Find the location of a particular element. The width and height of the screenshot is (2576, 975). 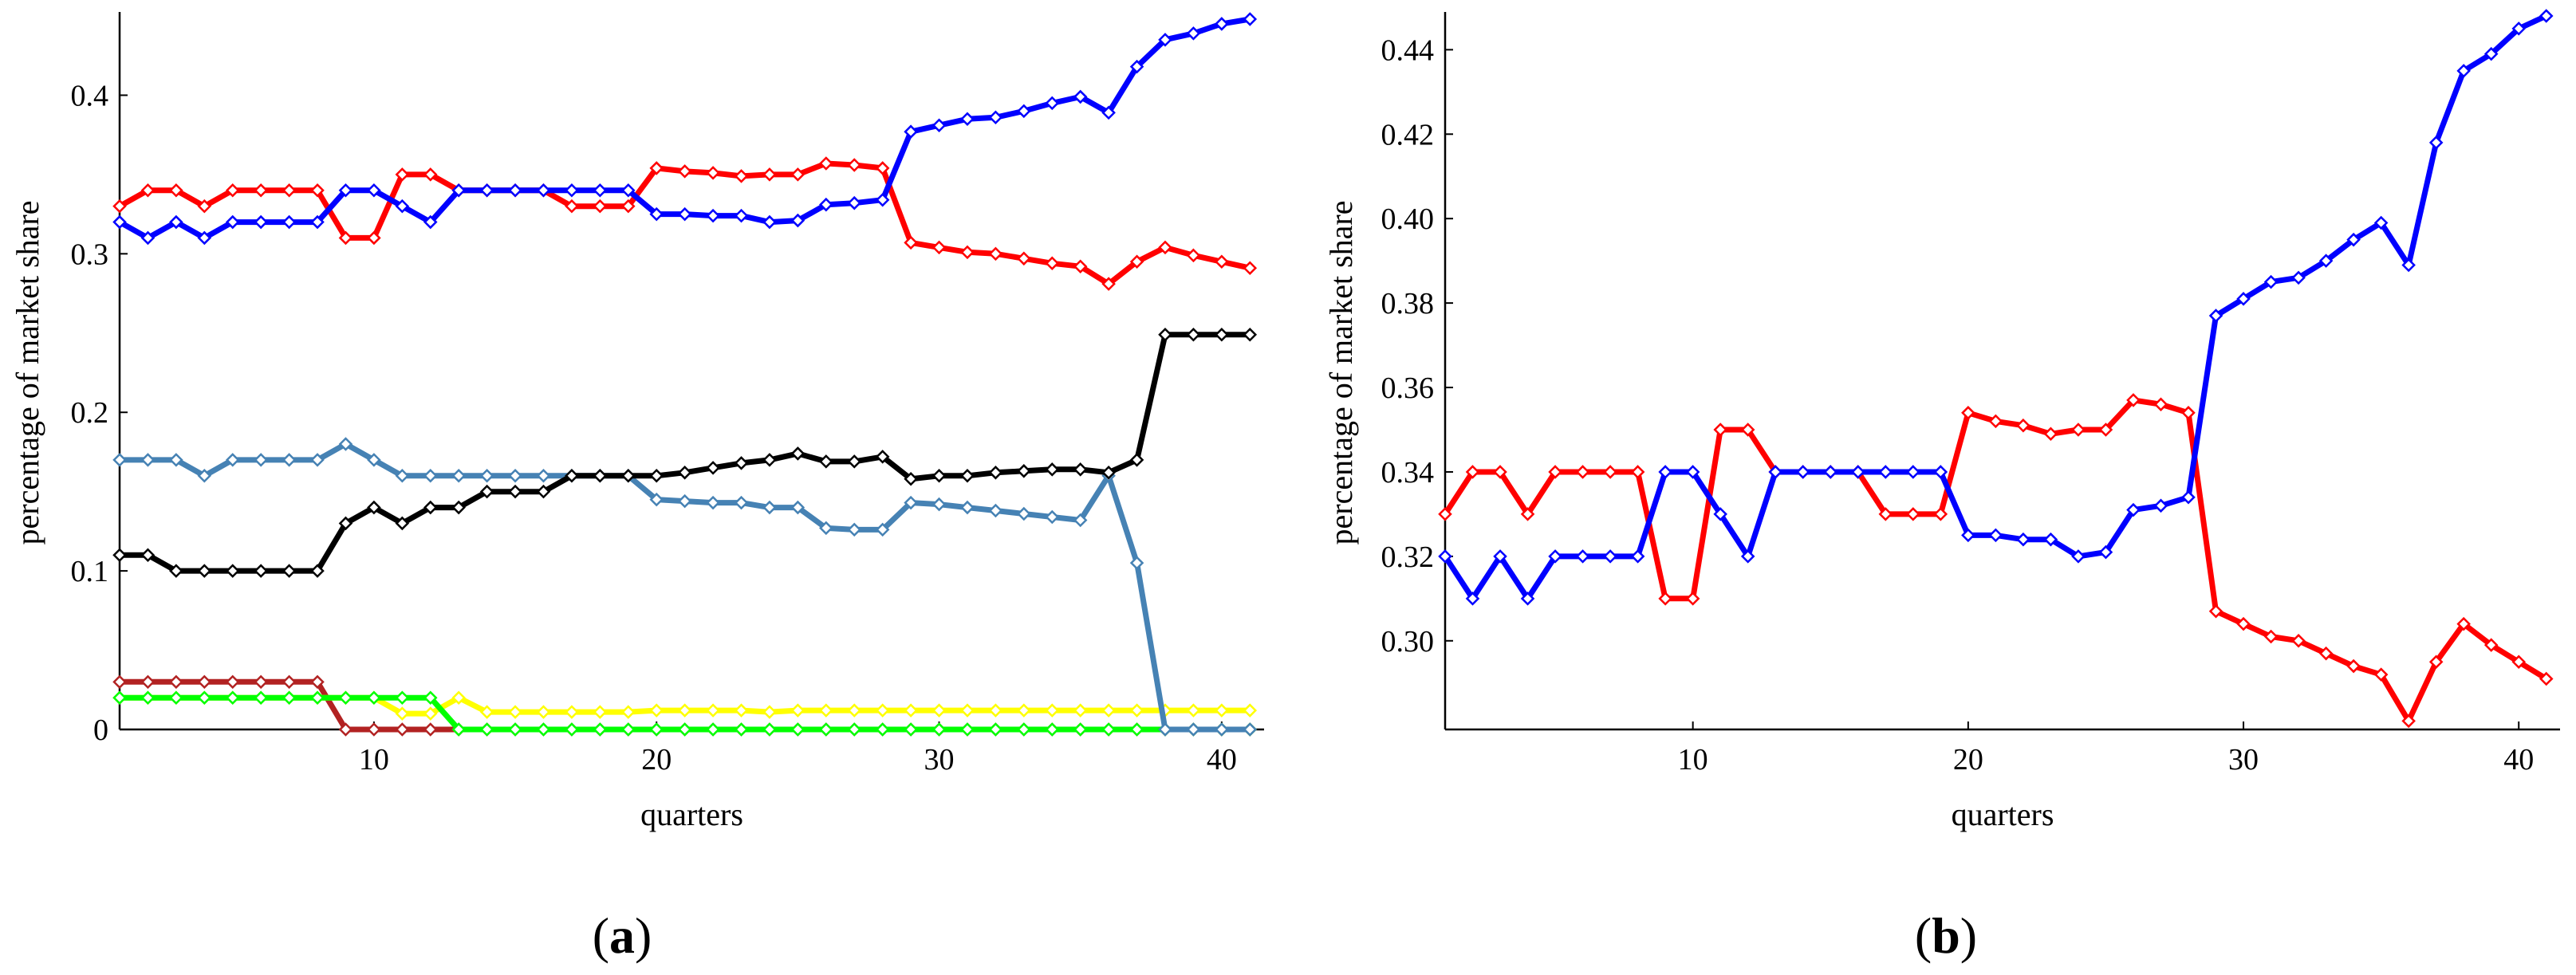

y-tick-label: 0.32 is located at coordinates (1408, 557).